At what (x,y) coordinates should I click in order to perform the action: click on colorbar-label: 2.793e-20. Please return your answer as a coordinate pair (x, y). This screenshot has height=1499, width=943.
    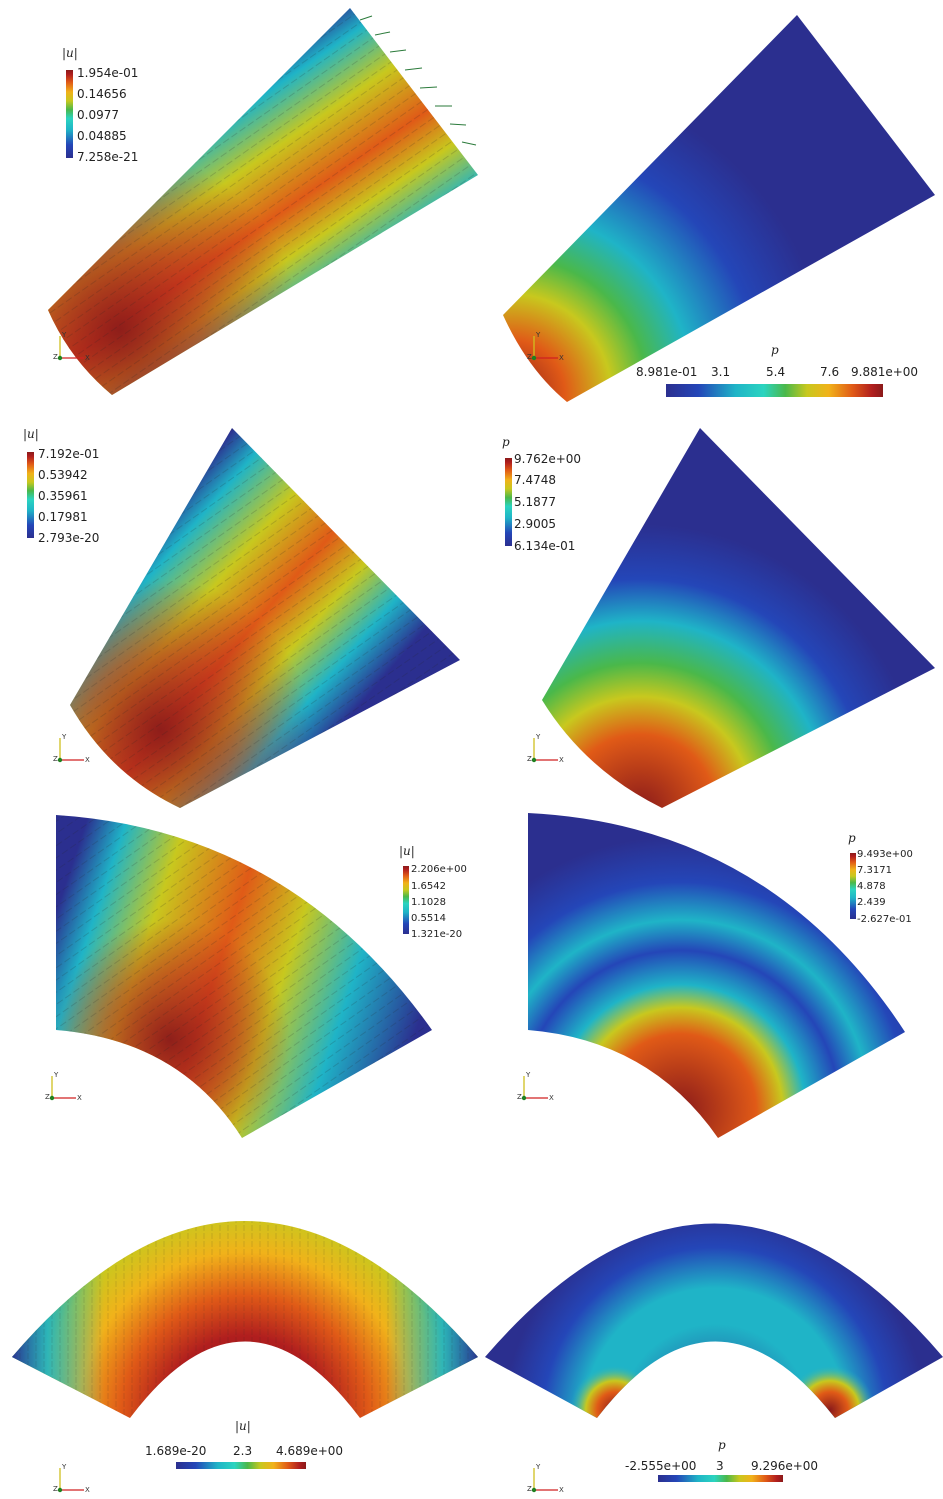
    Looking at the image, I should click on (68, 538).